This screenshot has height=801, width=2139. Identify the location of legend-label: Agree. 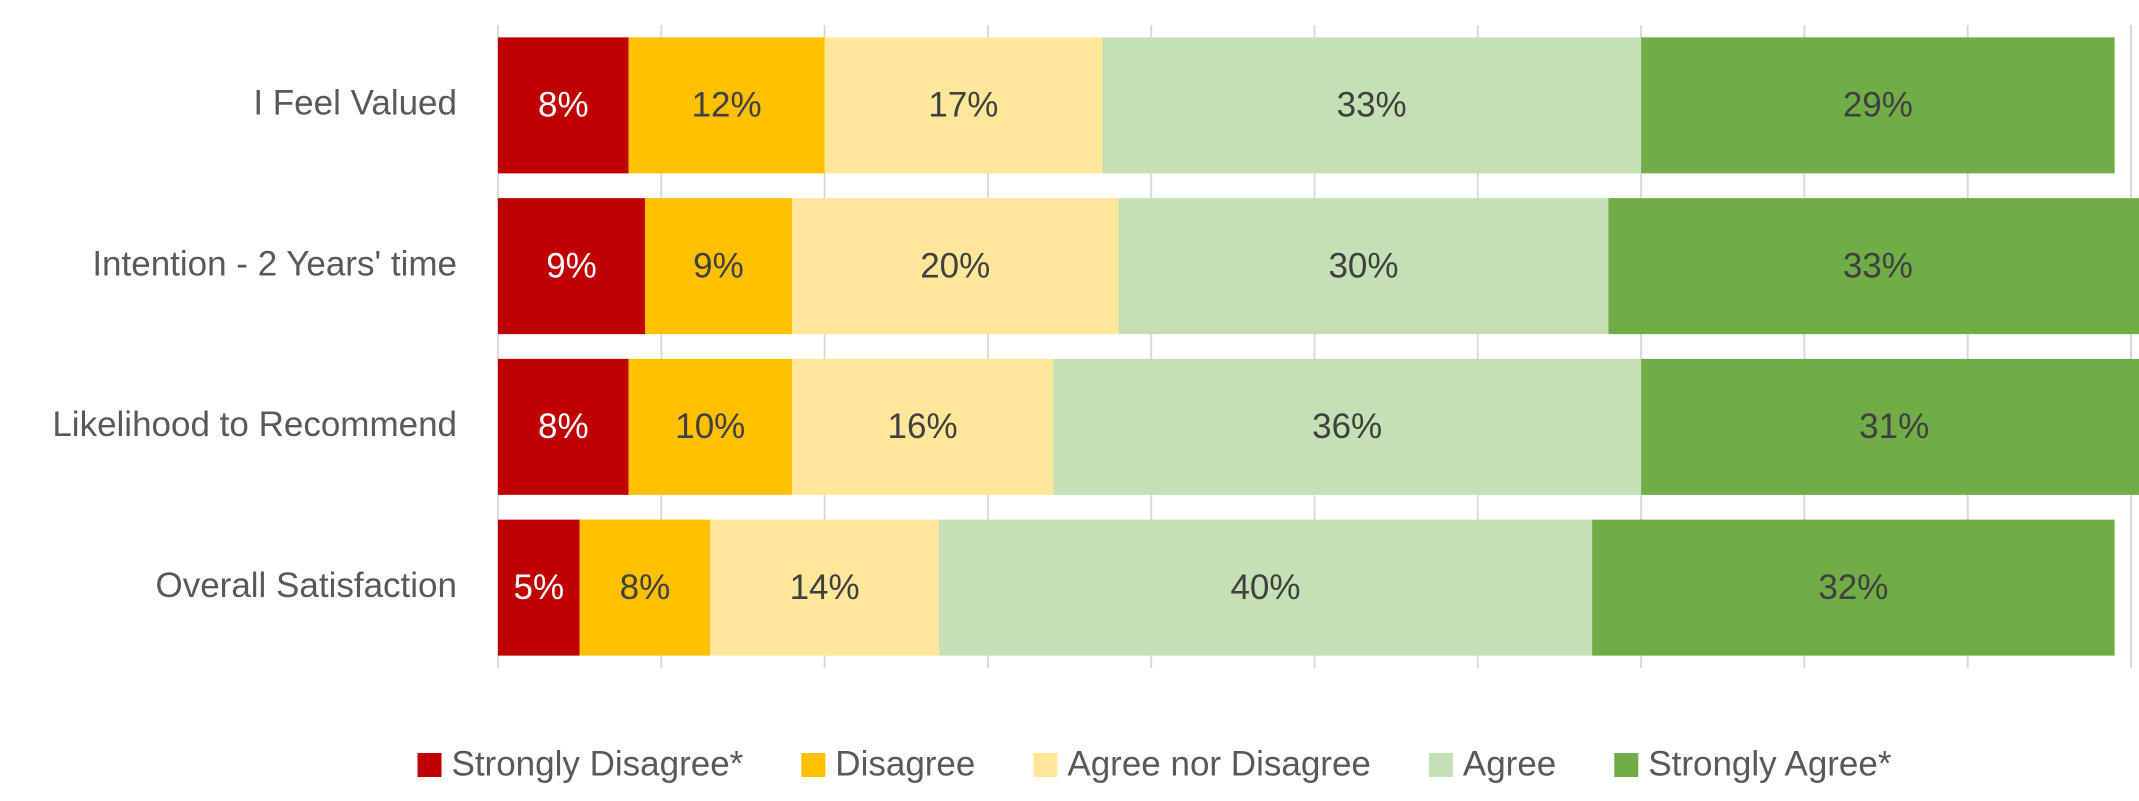
(1509, 763).